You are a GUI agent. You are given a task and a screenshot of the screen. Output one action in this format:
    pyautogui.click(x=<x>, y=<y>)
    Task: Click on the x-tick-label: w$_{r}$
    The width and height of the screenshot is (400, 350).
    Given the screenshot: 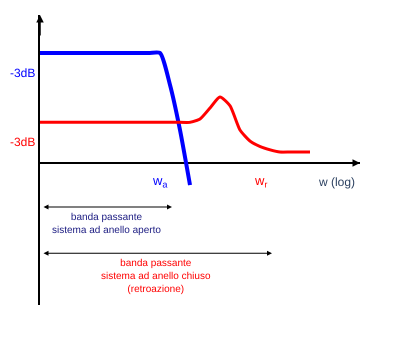 What is the action you would take?
    pyautogui.click(x=261, y=181)
    